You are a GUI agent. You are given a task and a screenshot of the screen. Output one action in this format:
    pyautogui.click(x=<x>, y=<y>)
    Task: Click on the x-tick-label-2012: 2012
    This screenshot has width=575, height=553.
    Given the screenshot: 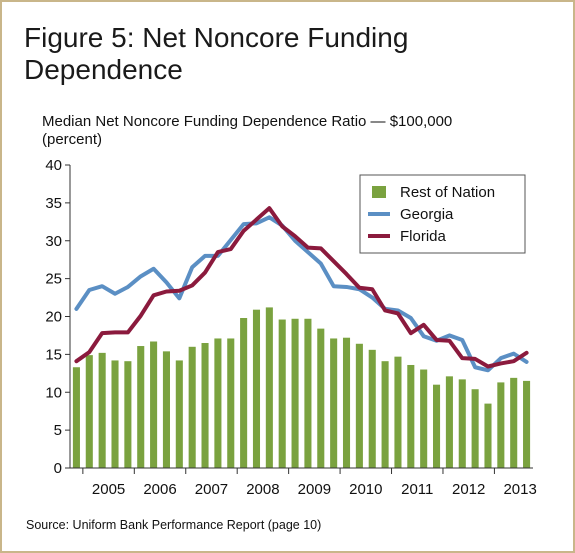 What is the action you would take?
    pyautogui.click(x=468, y=489)
    